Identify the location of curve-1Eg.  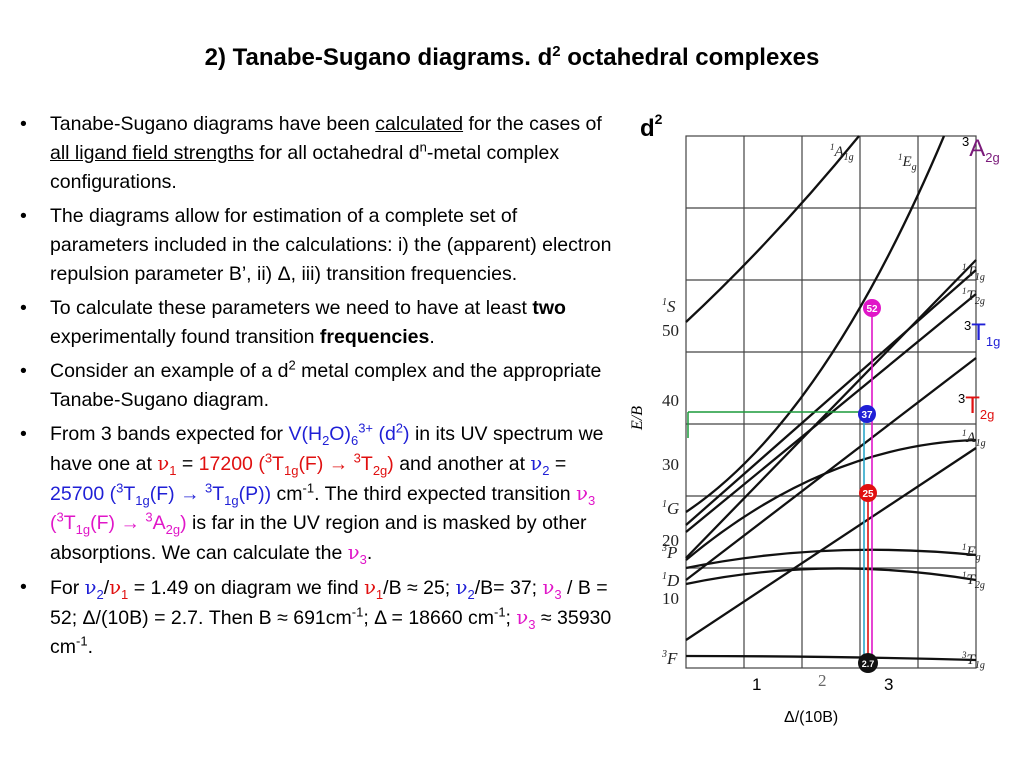
(831, 559).